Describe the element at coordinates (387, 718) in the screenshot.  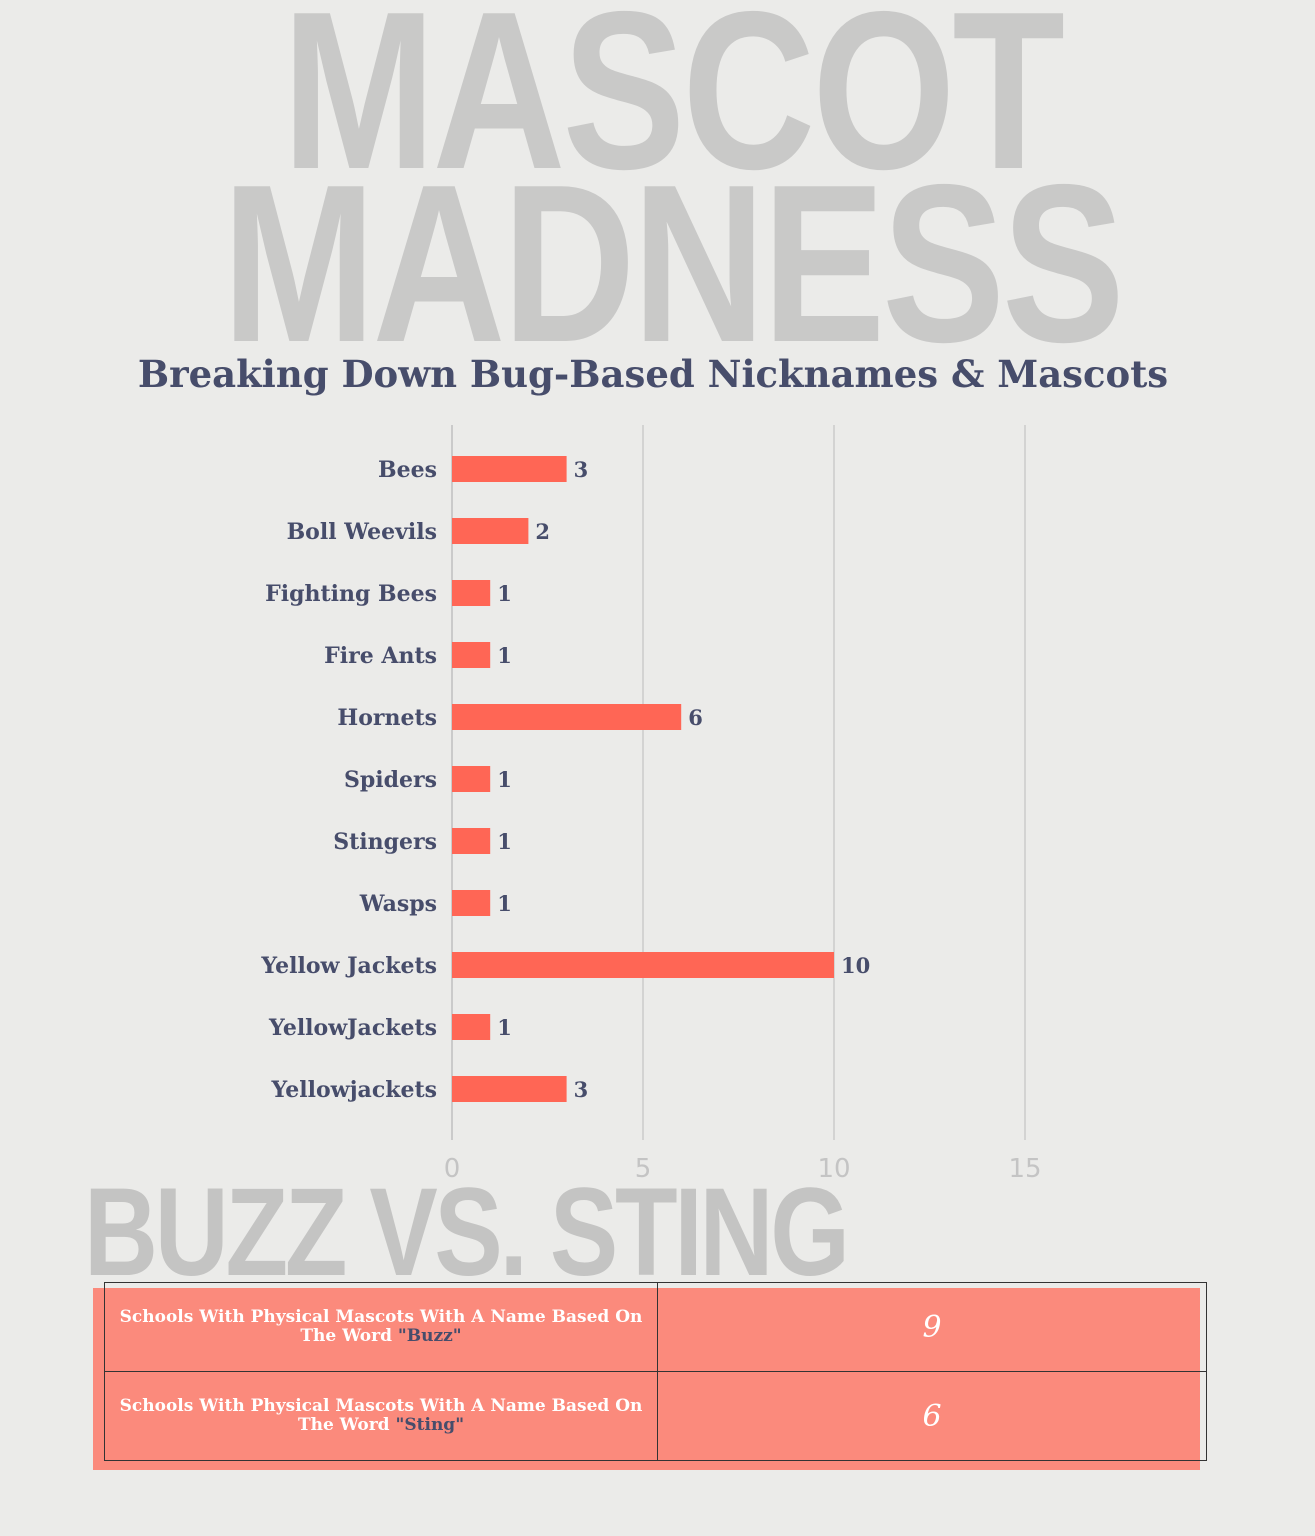
I see `category-label: Hornets` at that location.